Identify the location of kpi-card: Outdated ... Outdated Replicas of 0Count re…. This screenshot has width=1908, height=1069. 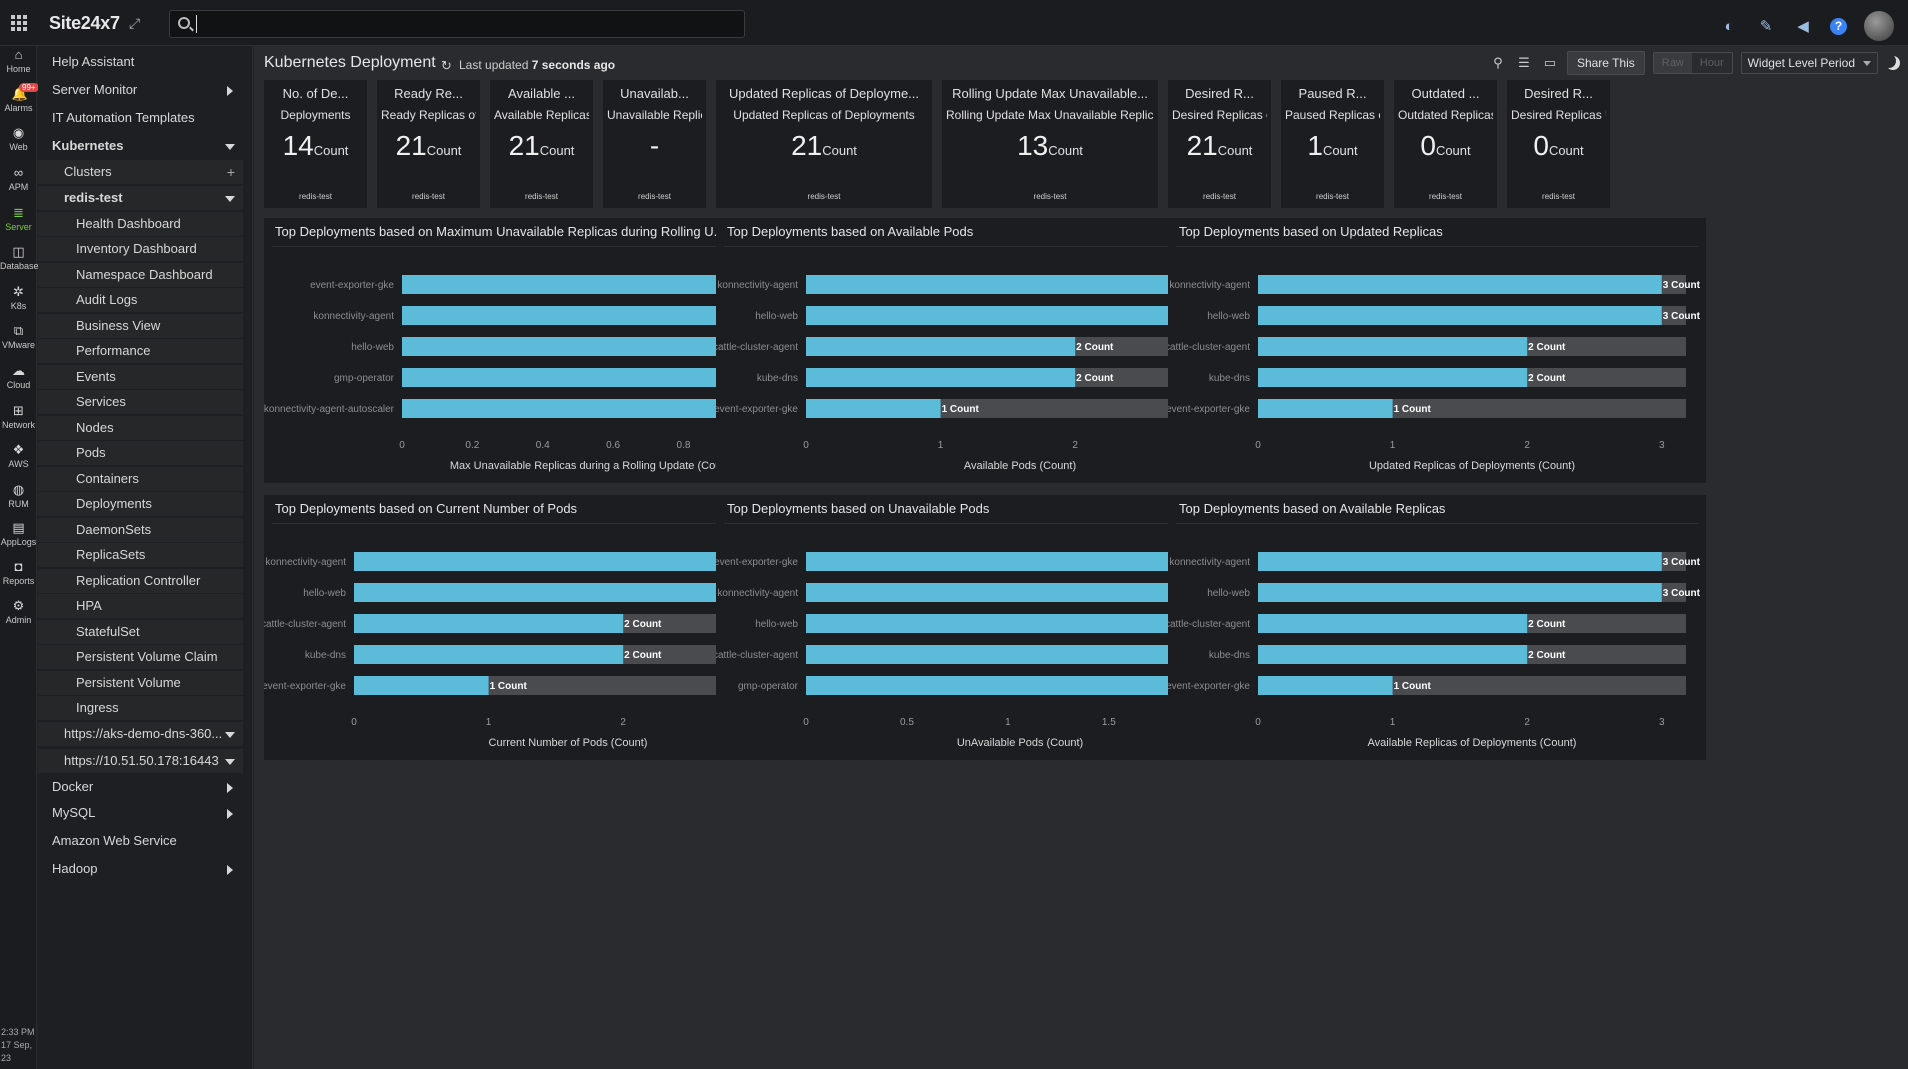
(1445, 144).